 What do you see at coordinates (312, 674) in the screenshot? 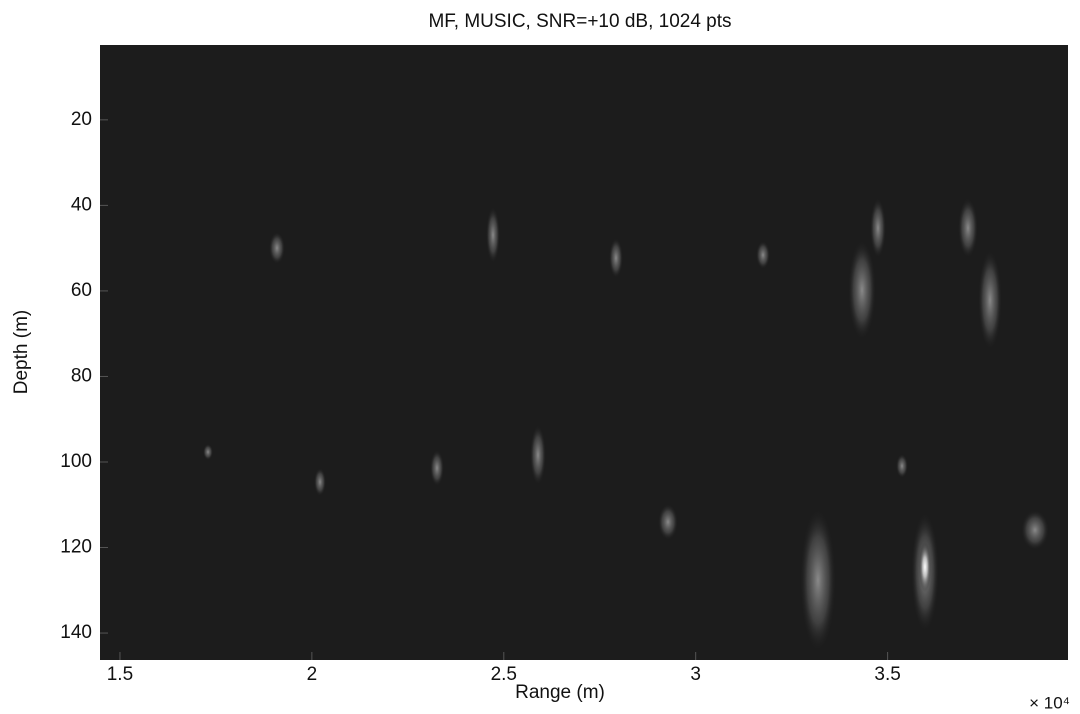
I see `x-tick-label: 2` at bounding box center [312, 674].